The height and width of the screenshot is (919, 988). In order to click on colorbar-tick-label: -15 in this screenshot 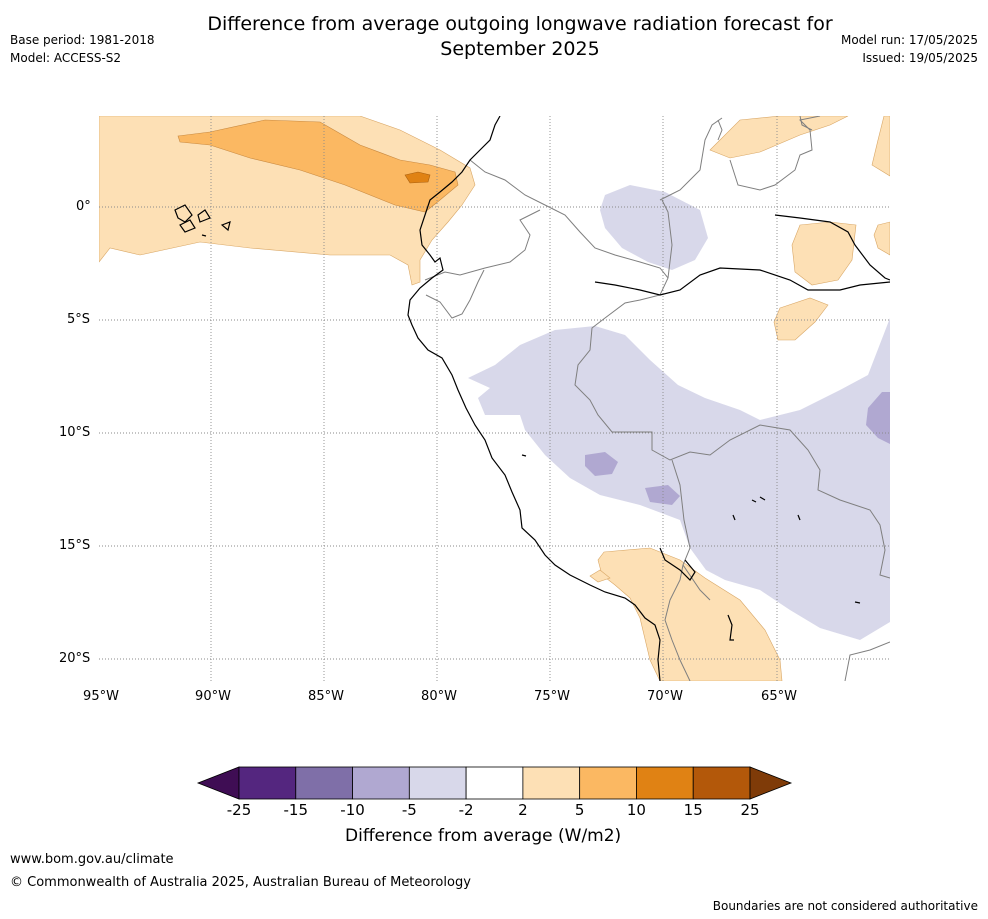, I will do `click(296, 810)`.